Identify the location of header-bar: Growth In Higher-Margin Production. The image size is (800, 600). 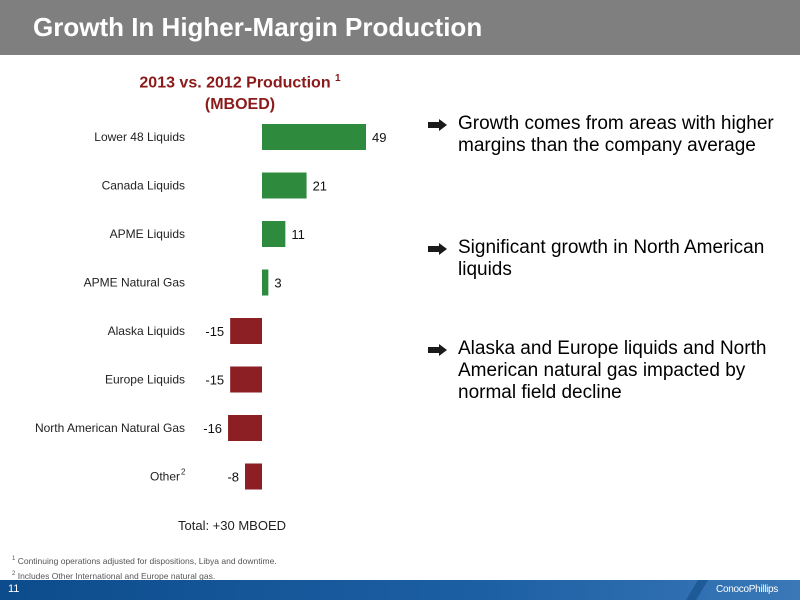
(400, 27).